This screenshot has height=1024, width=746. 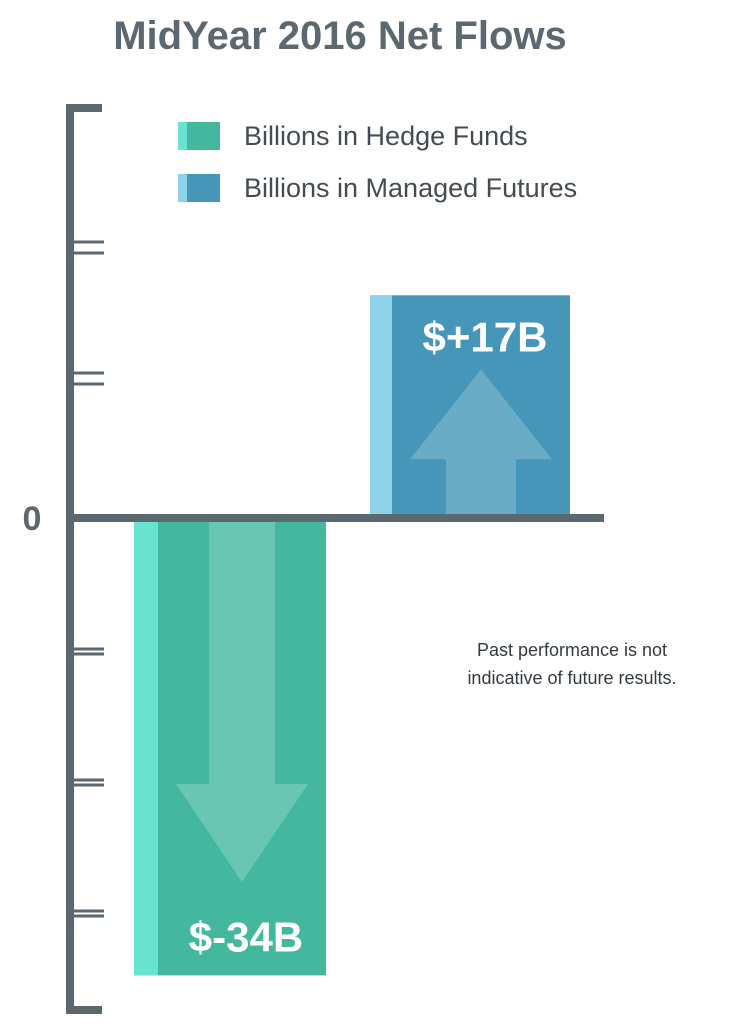 I want to click on arrow-up-icon, so click(x=481, y=441).